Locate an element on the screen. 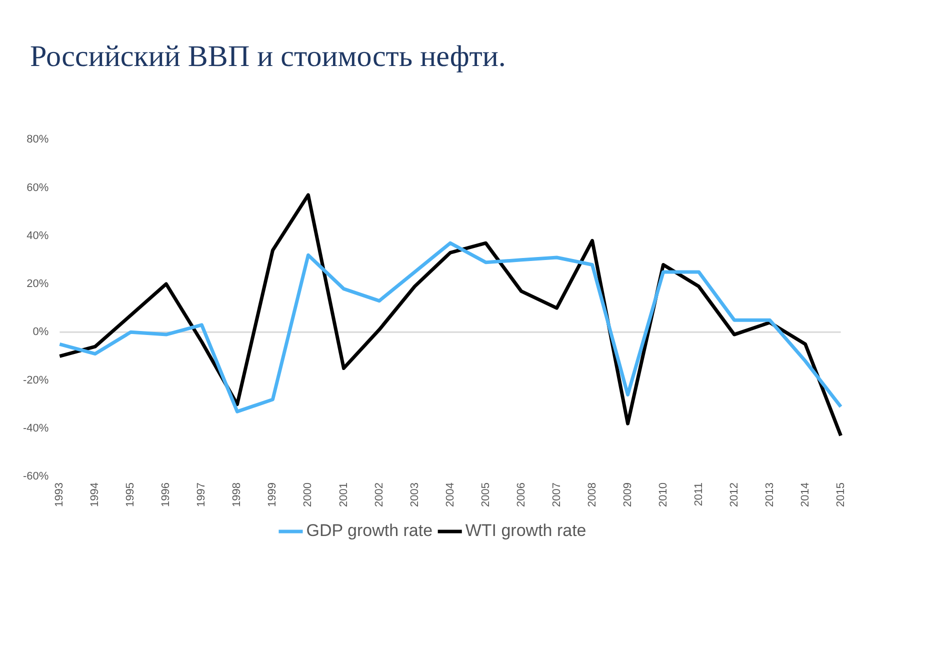 The width and height of the screenshot is (943, 650). x-tick-label: 1995 is located at coordinates (130, 495).